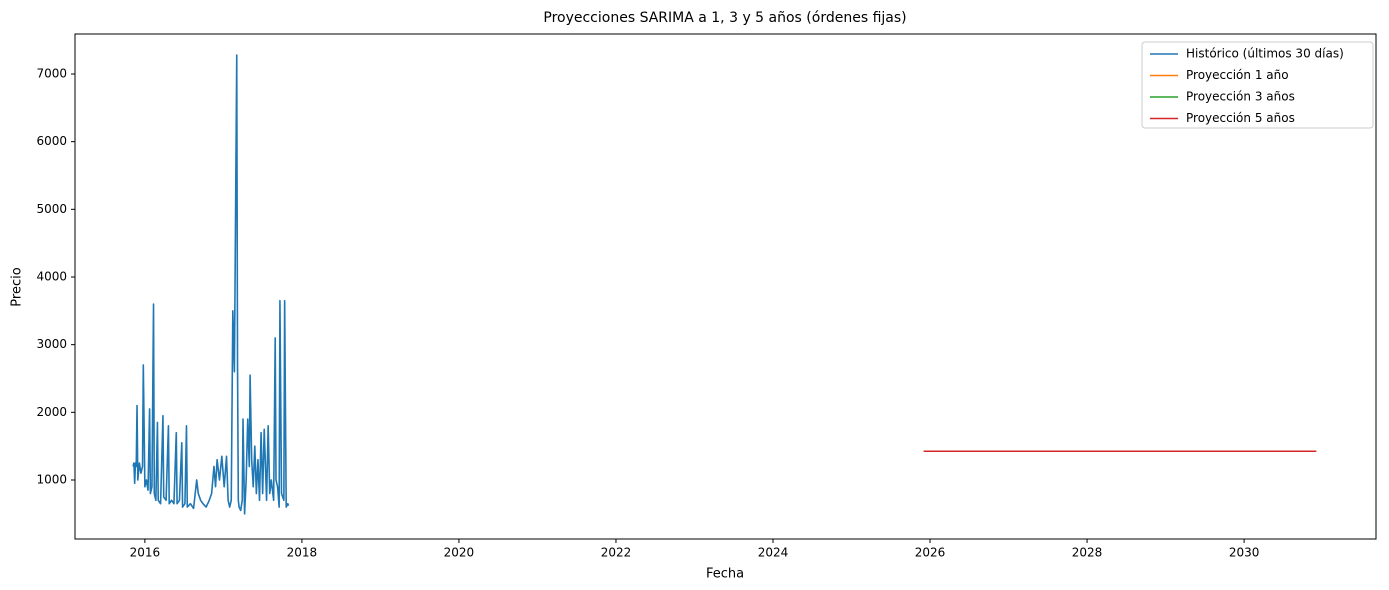  I want to click on legend-label: Proyección 1 año, so click(1237, 75).